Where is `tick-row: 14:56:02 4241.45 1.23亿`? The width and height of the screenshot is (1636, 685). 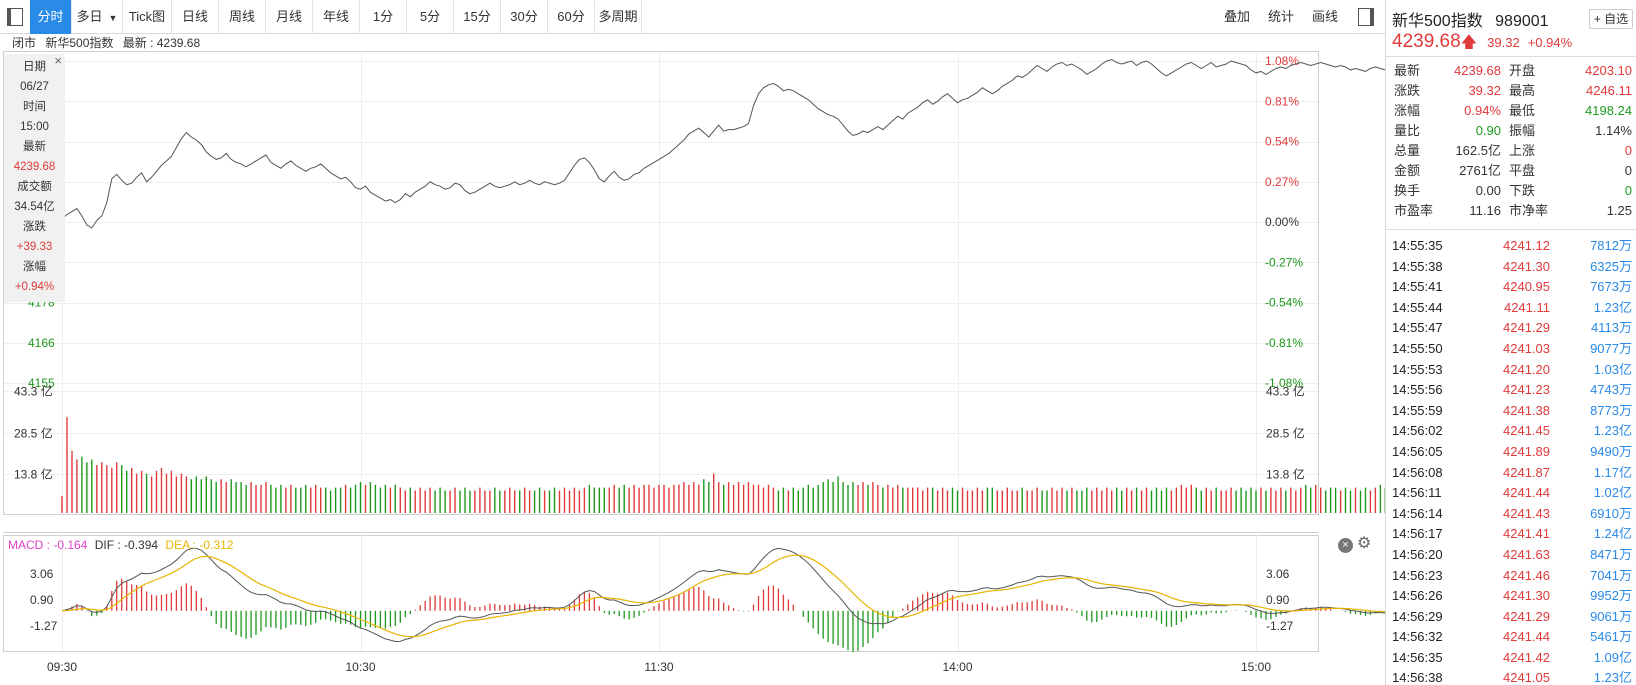 tick-row: 14:56:02 4241.45 1.23亿 is located at coordinates (1512, 431).